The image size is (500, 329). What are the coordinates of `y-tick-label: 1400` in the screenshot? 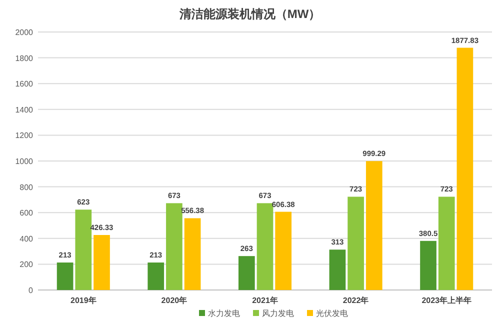 It's located at (24, 109).